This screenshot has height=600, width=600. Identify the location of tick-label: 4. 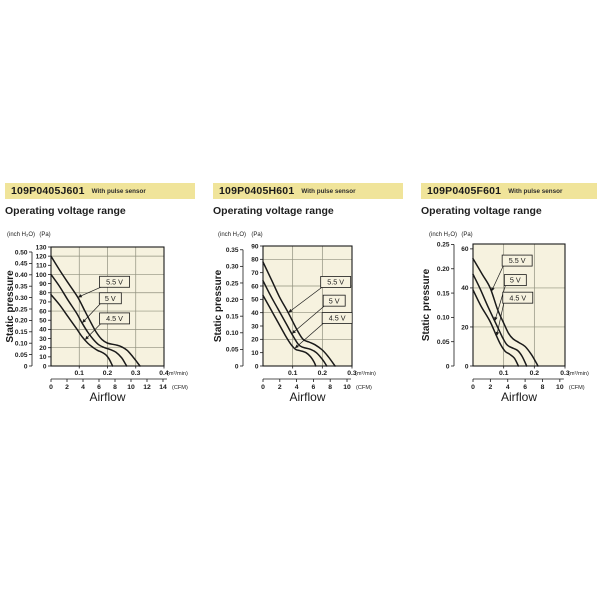
(297, 387).